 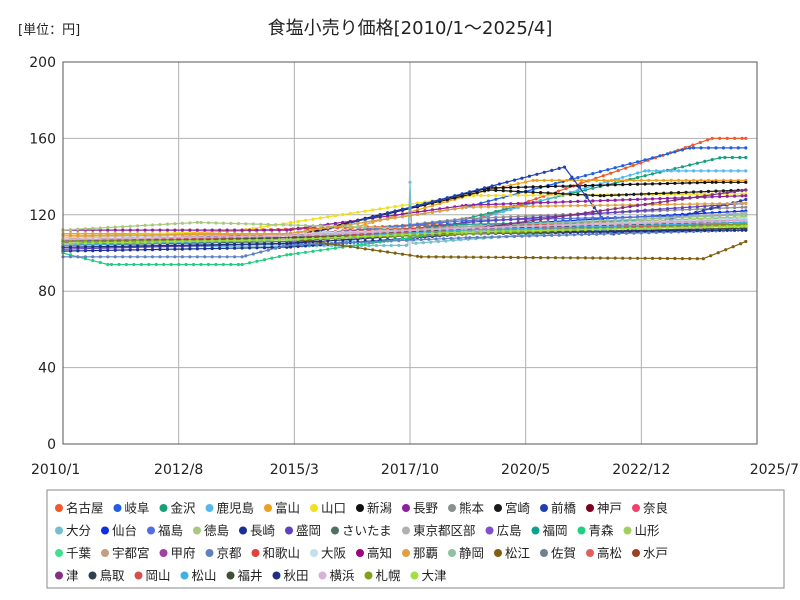 I want to click on legend-entry: 札幌, so click(x=382, y=575).